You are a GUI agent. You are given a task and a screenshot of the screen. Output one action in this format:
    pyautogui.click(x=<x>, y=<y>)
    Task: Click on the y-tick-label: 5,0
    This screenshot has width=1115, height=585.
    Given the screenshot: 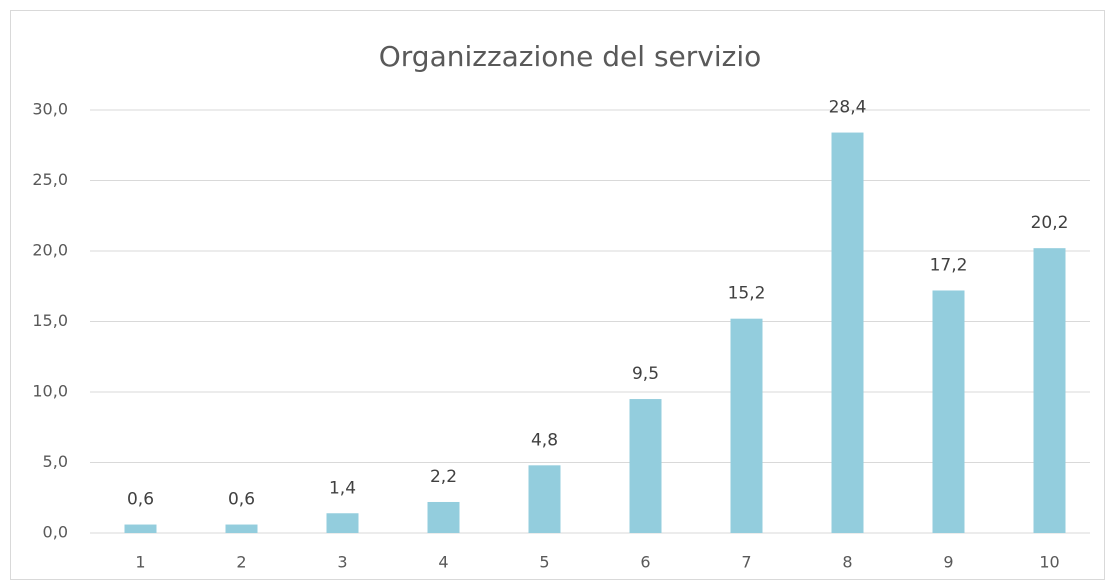 What is the action you would take?
    pyautogui.click(x=55, y=461)
    